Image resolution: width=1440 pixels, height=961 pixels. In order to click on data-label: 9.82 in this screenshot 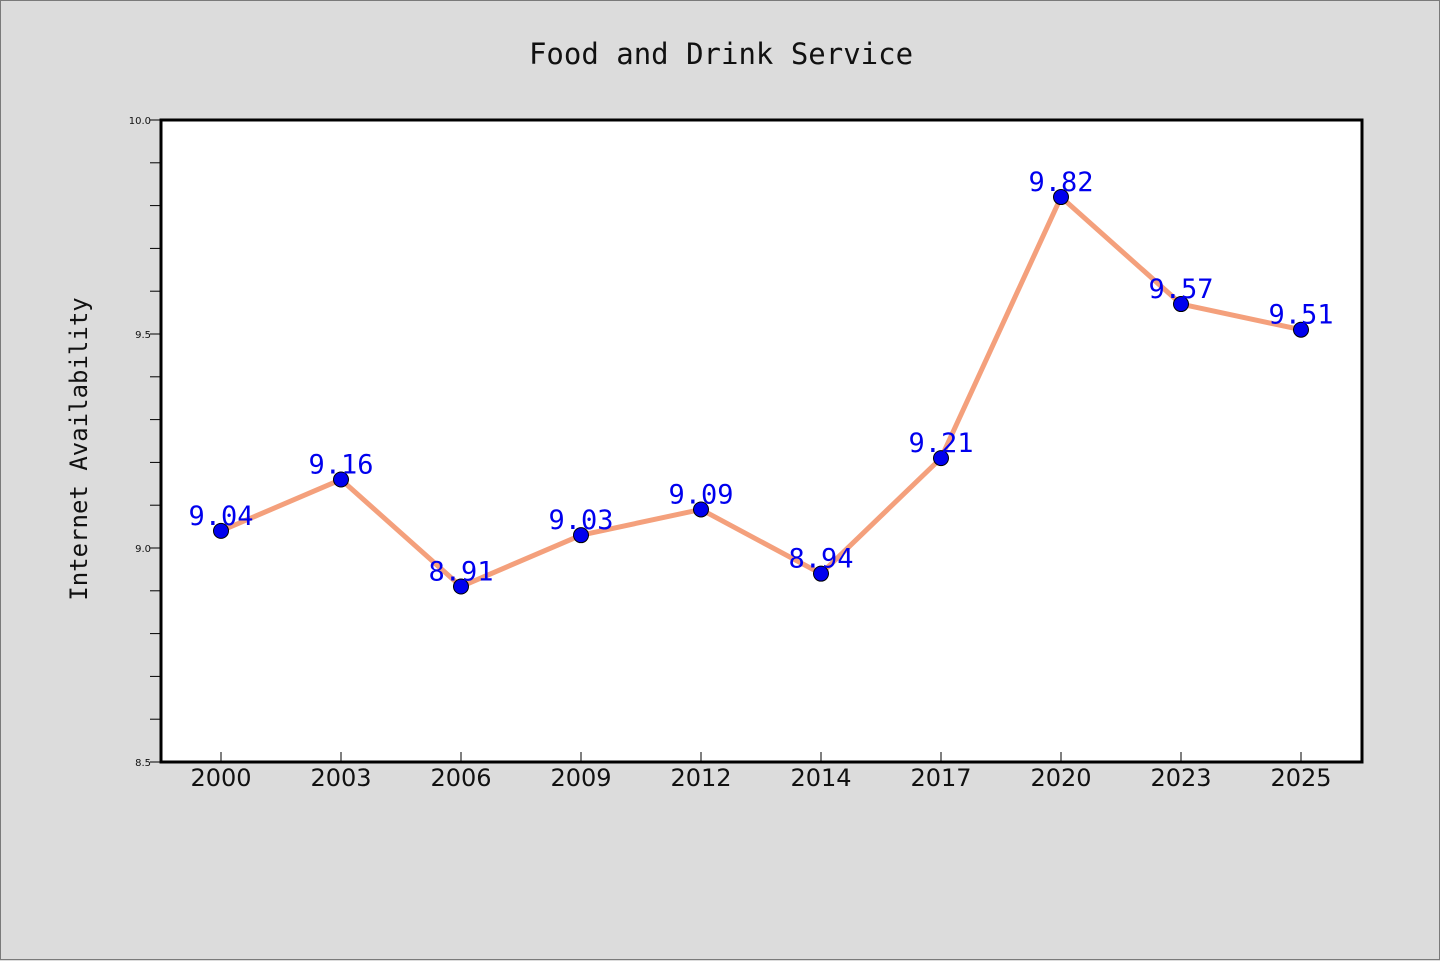, I will do `click(1060, 182)`.